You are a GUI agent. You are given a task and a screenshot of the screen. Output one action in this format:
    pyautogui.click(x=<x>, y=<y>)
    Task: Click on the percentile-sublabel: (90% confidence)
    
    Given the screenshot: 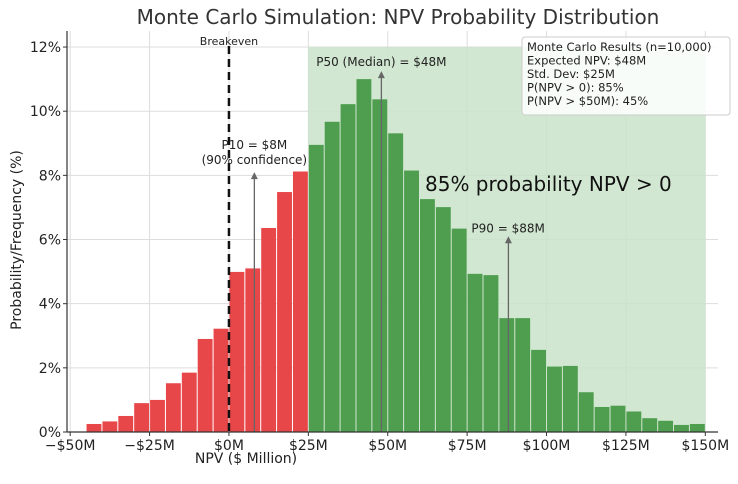 What is the action you would take?
    pyautogui.click(x=255, y=160)
    